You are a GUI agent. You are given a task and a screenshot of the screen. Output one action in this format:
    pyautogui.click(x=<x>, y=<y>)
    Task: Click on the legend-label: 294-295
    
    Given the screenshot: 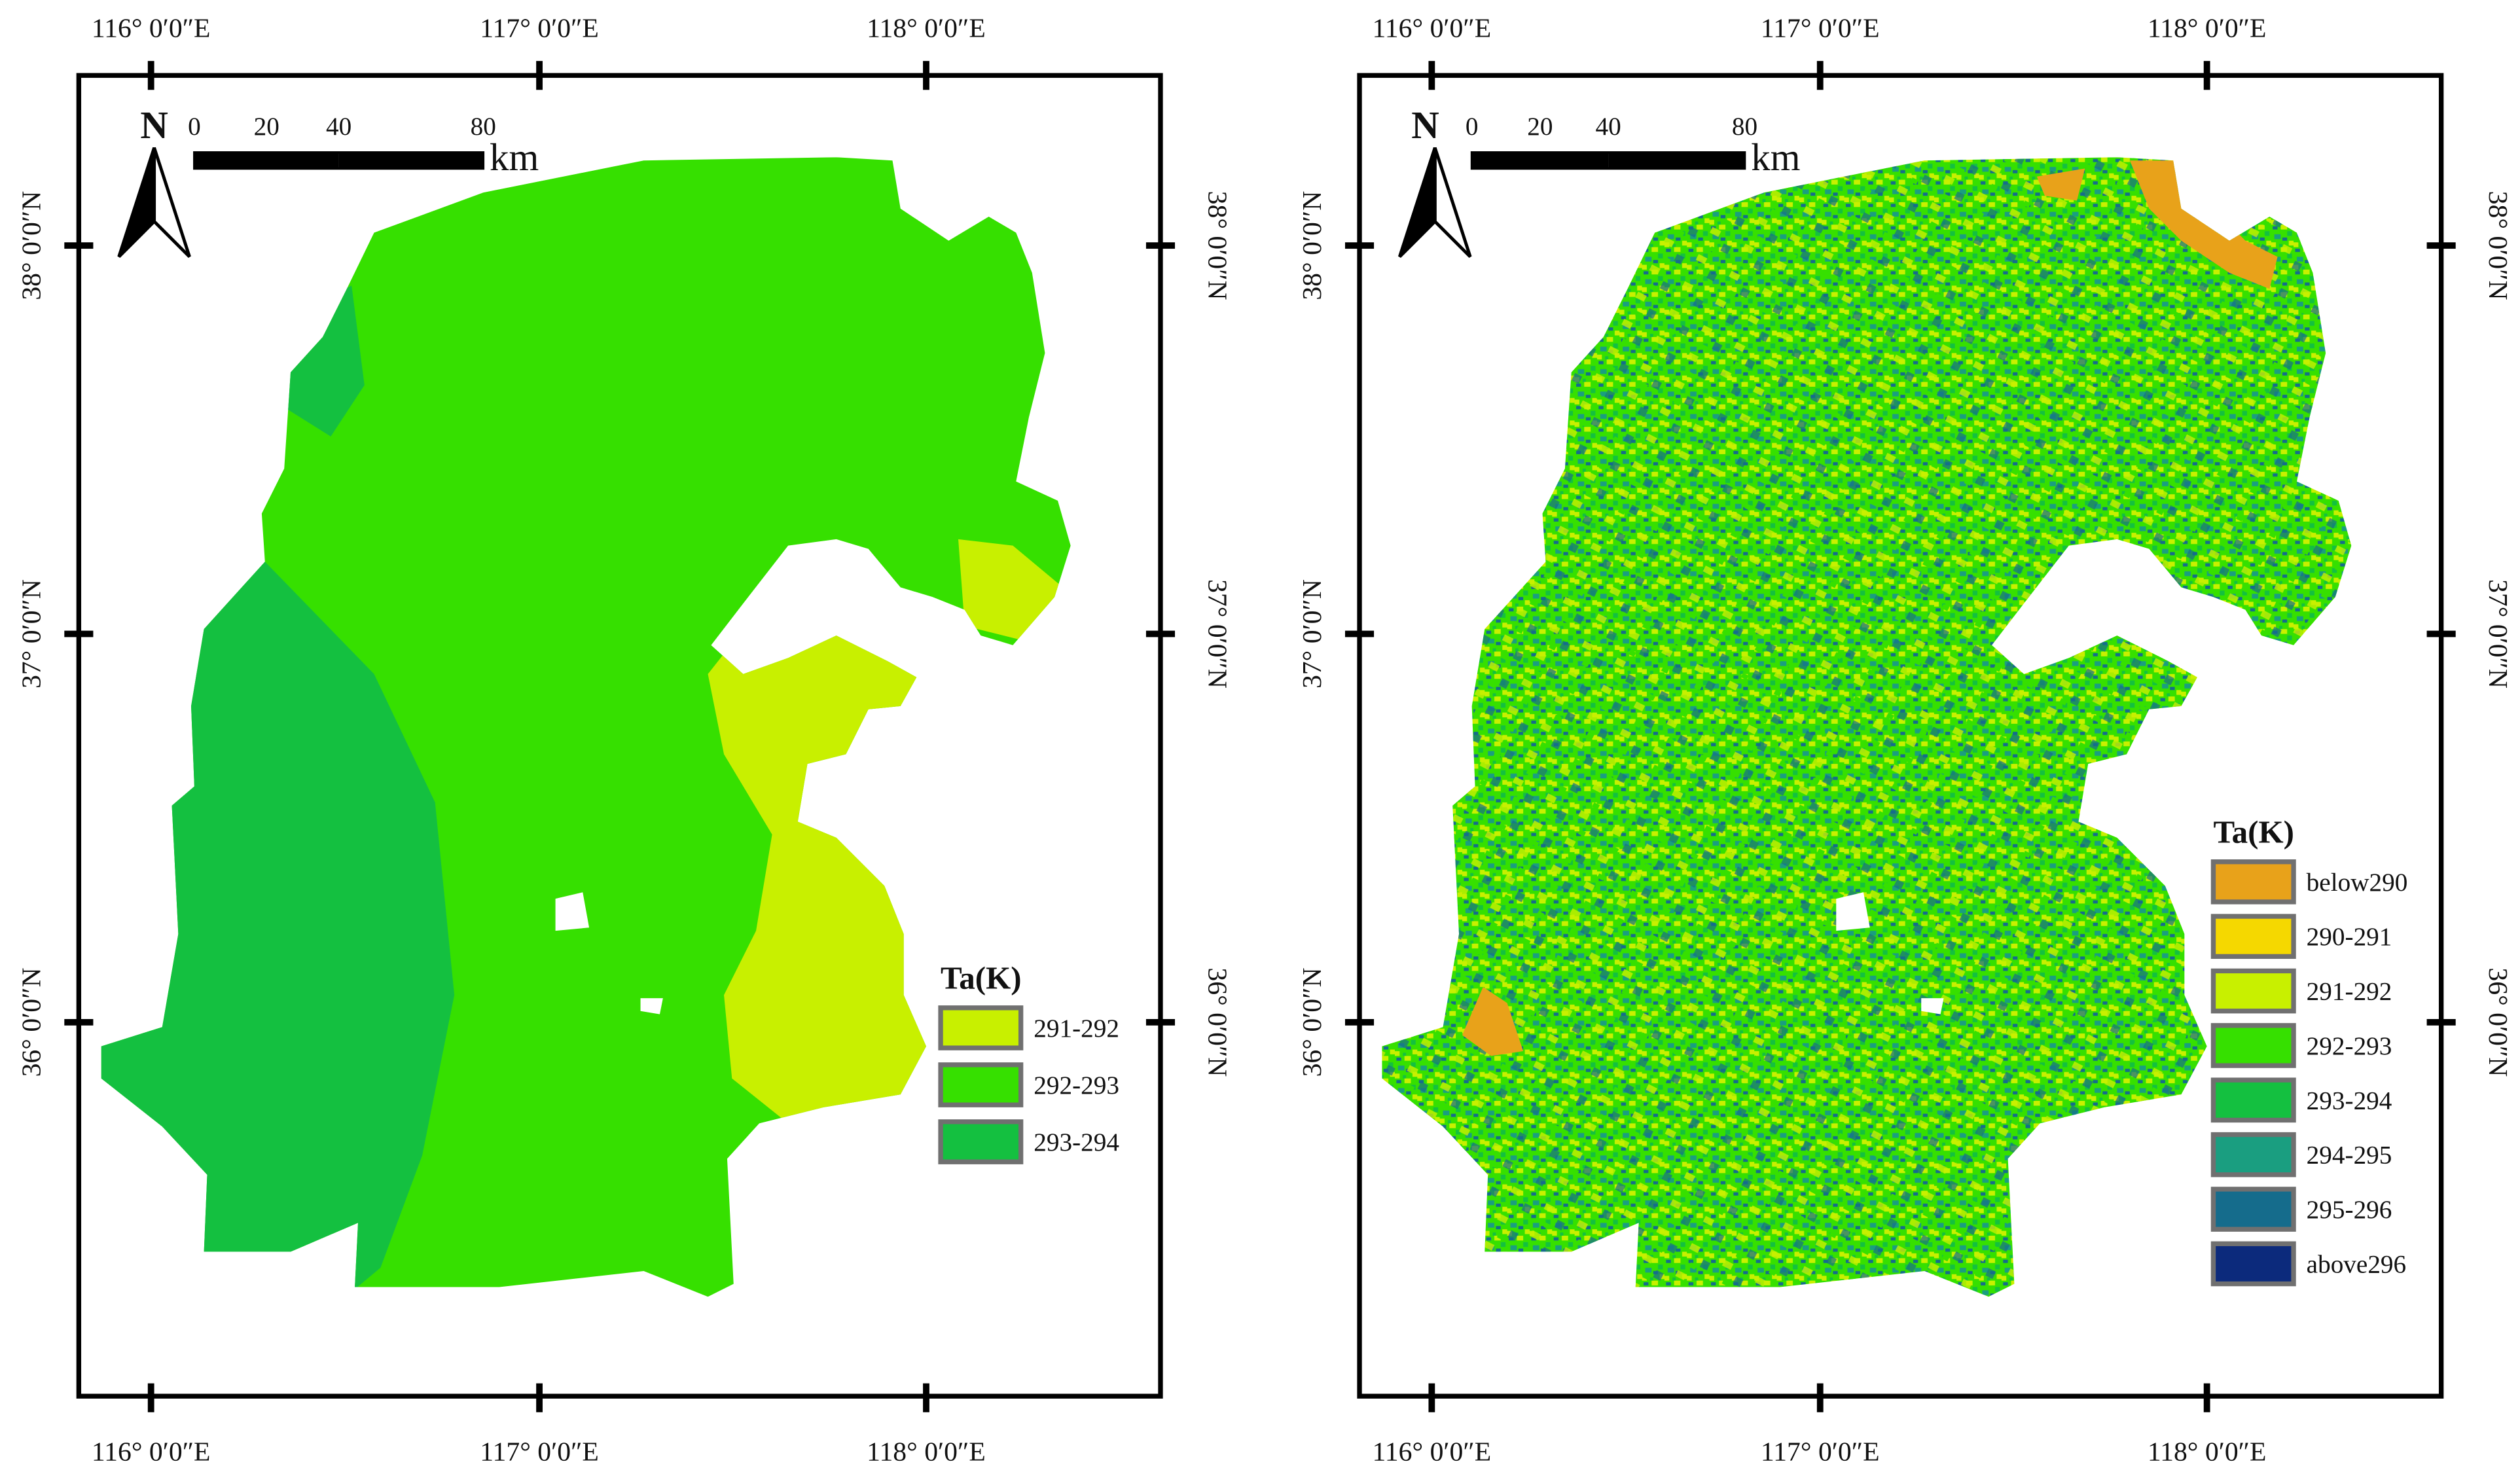 What is the action you would take?
    pyautogui.click(x=2349, y=1155)
    